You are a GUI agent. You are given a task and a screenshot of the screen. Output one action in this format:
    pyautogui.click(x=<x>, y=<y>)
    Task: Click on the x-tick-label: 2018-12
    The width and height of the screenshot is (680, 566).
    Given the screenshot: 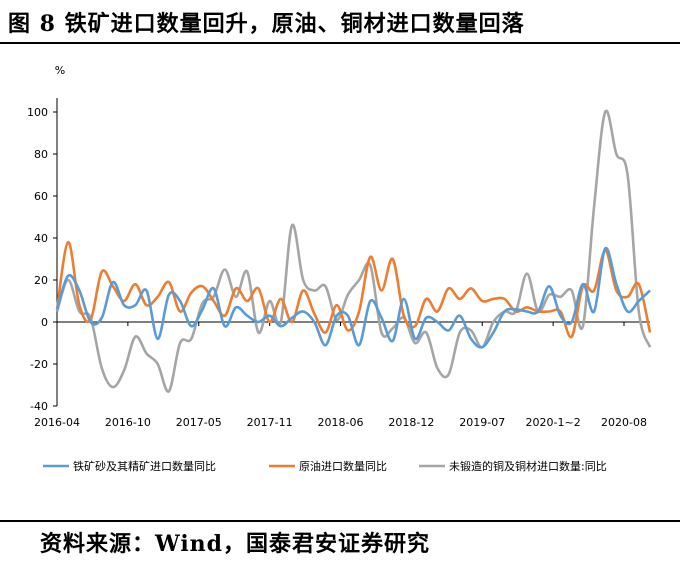 What is the action you would take?
    pyautogui.click(x=411, y=422)
    